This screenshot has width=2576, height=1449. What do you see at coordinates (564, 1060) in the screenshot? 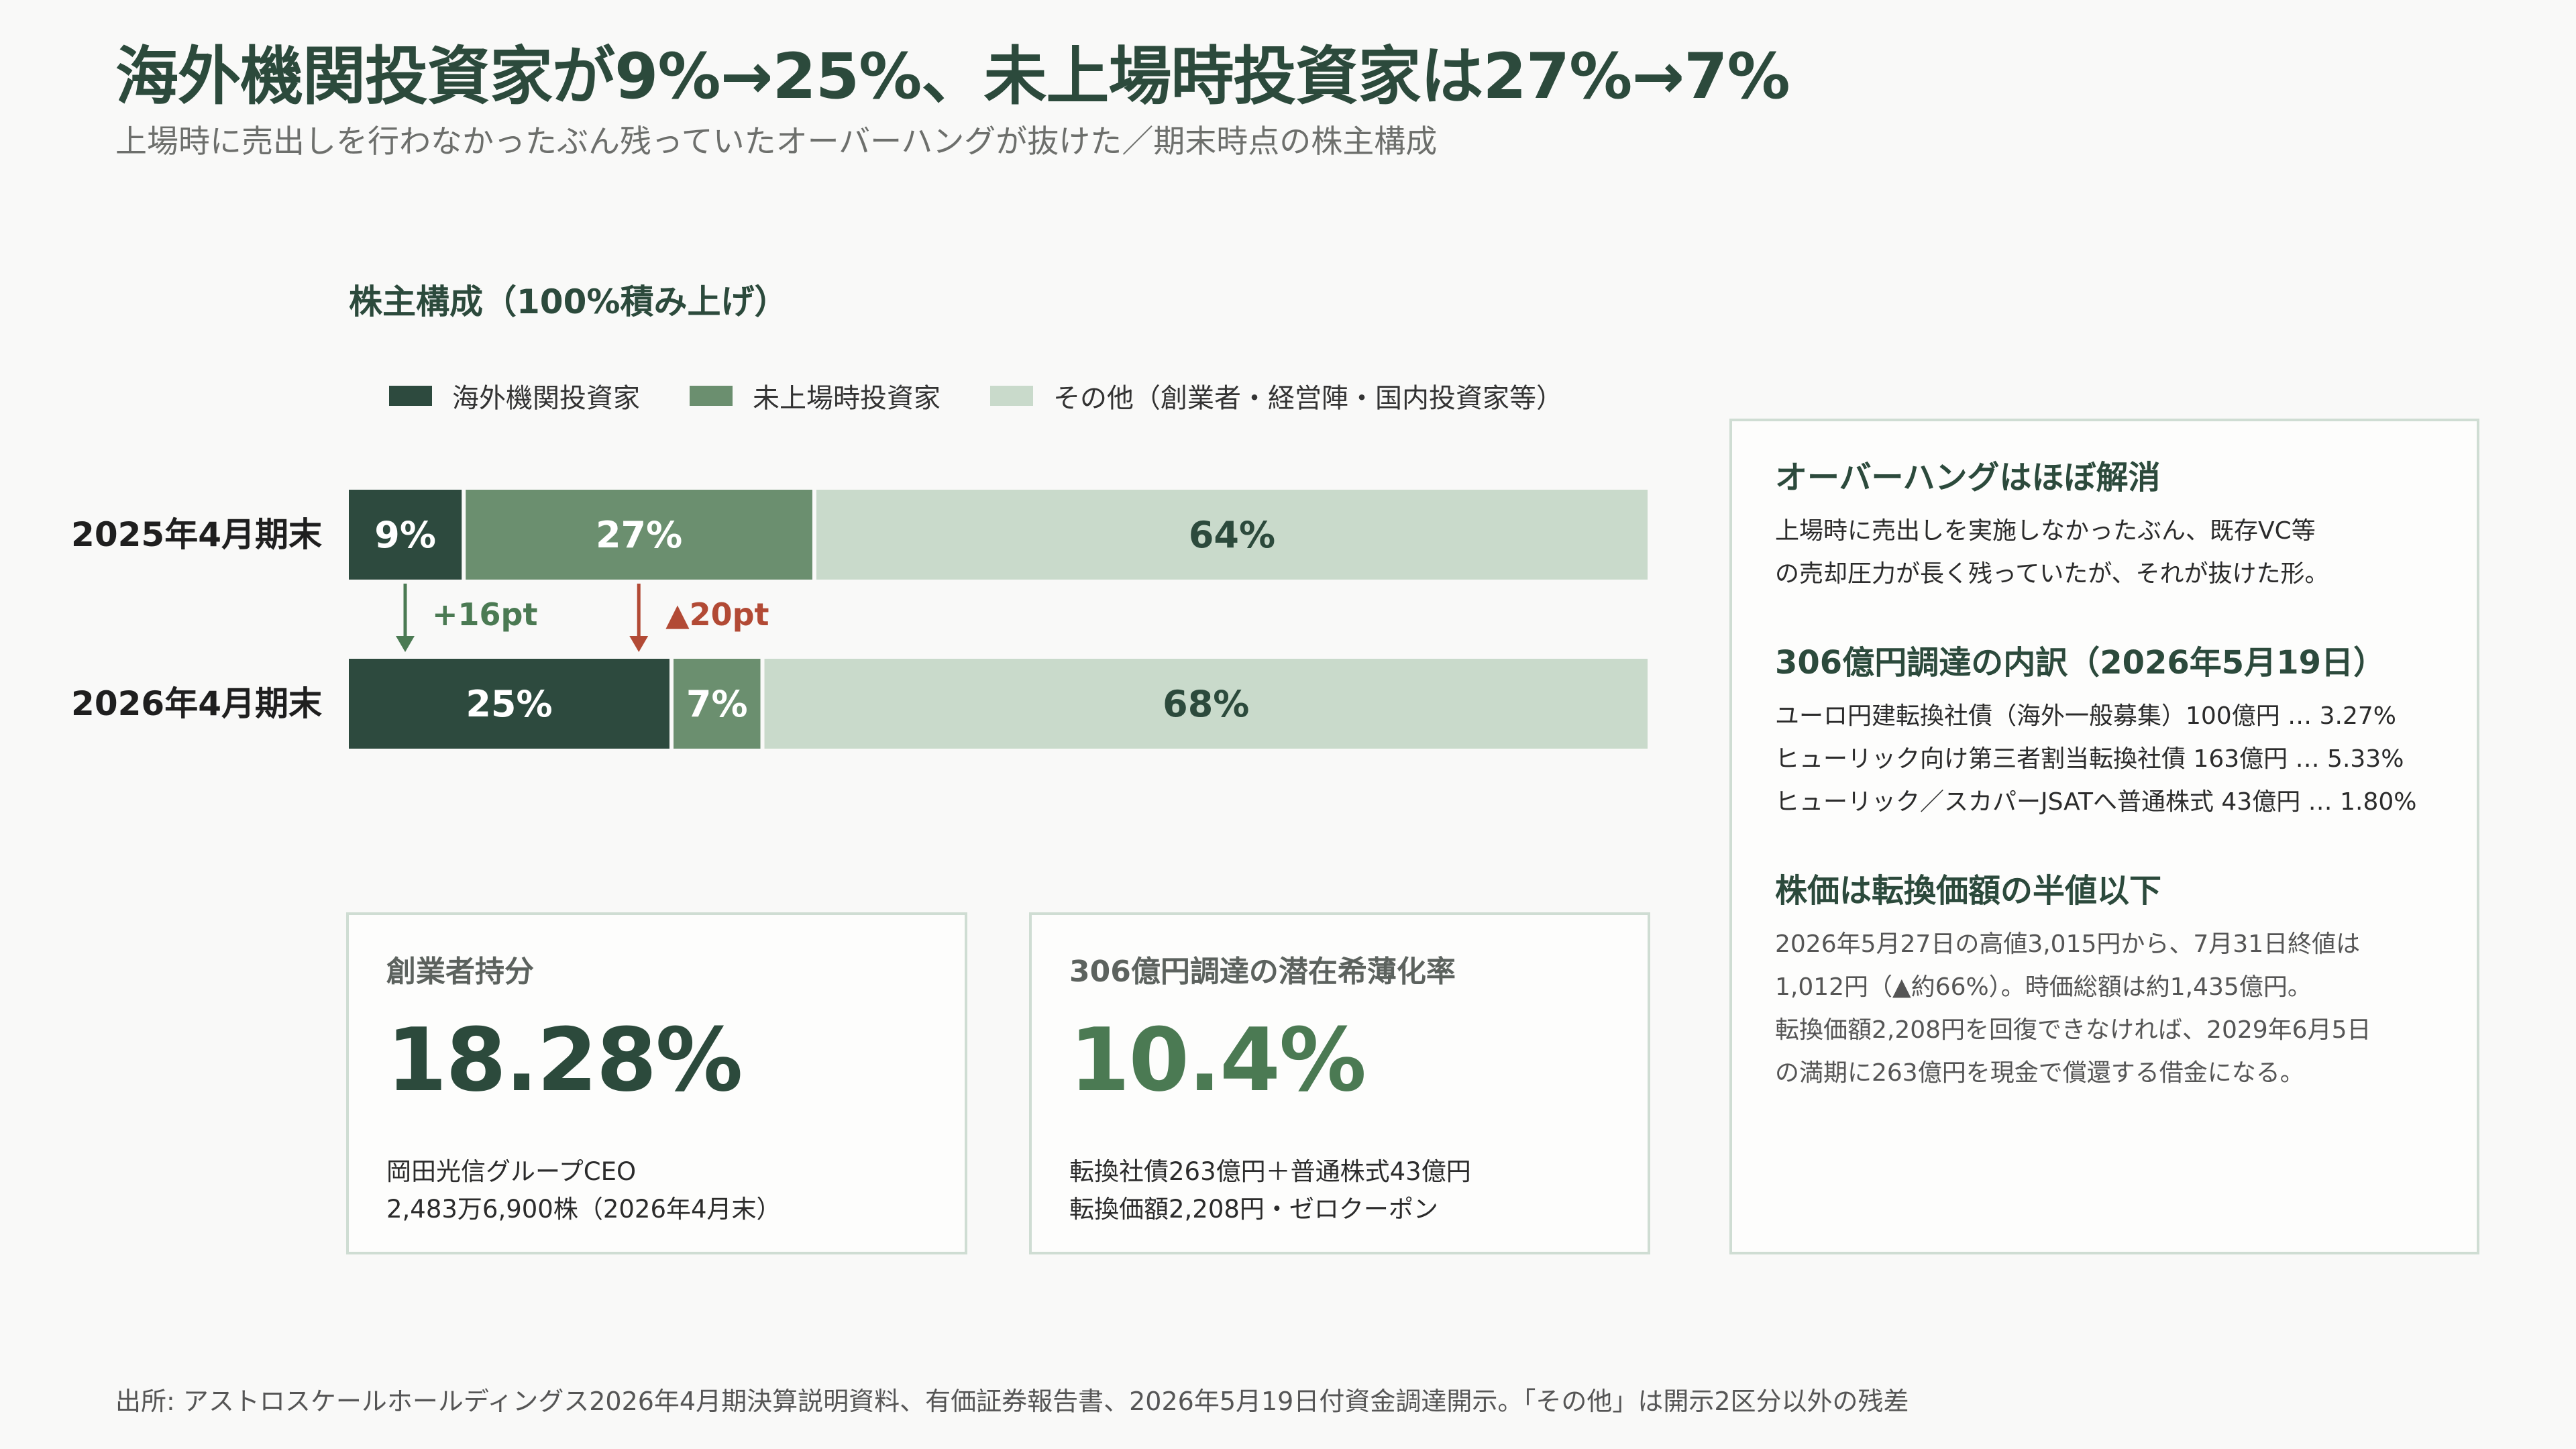
I see `founder-stake-value: 18.28%` at bounding box center [564, 1060].